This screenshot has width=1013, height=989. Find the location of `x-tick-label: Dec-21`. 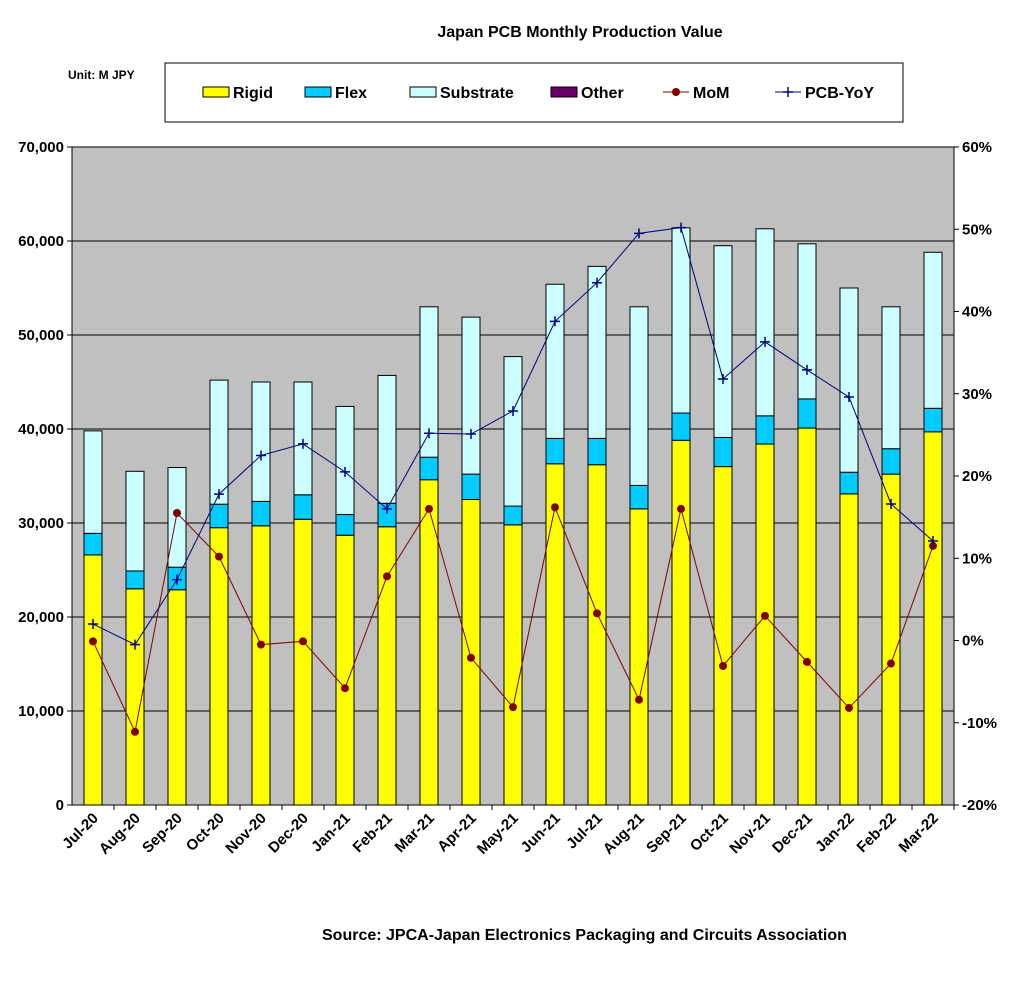

x-tick-label: Dec-21 is located at coordinates (792, 833).